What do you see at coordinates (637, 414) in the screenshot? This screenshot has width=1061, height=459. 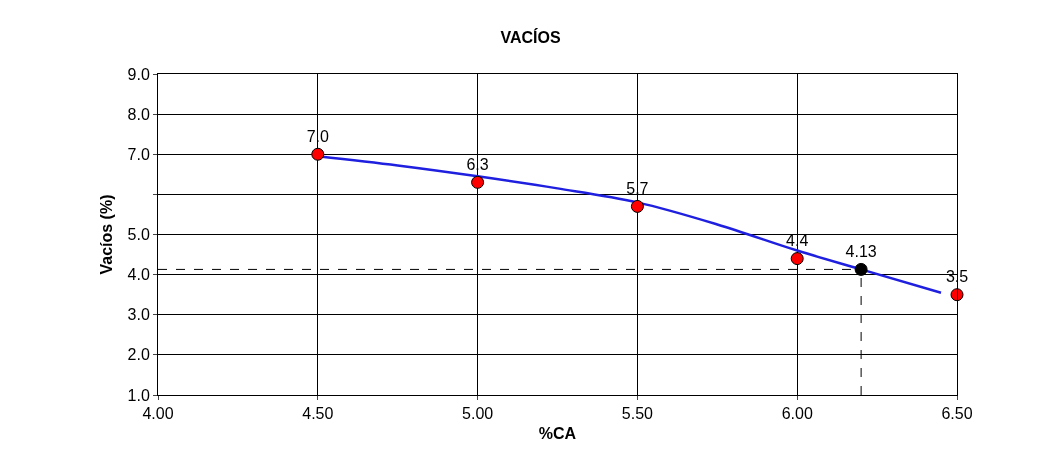 I see `x-tick-label: 5.50` at bounding box center [637, 414].